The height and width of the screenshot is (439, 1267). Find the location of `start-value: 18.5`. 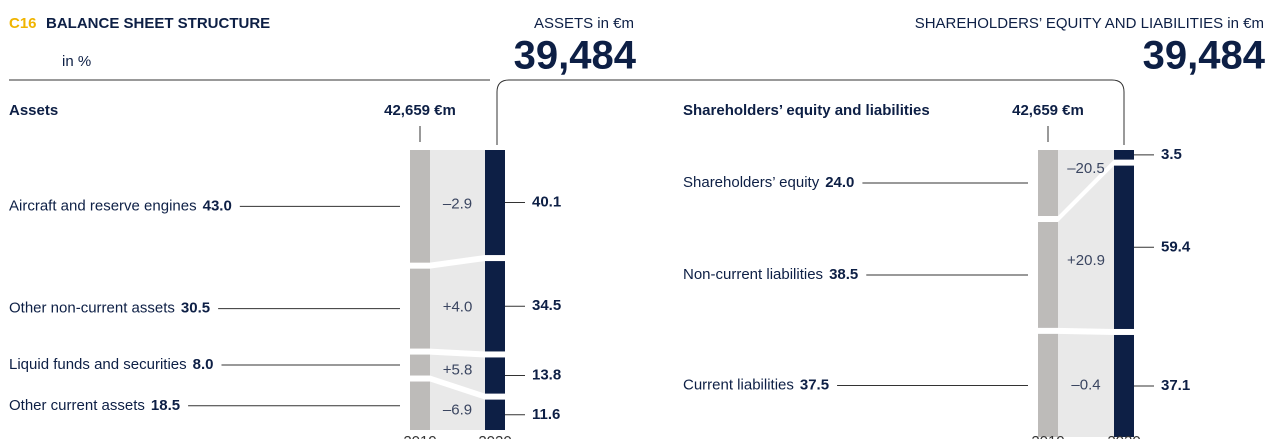

start-value: 18.5 is located at coordinates (165, 405).